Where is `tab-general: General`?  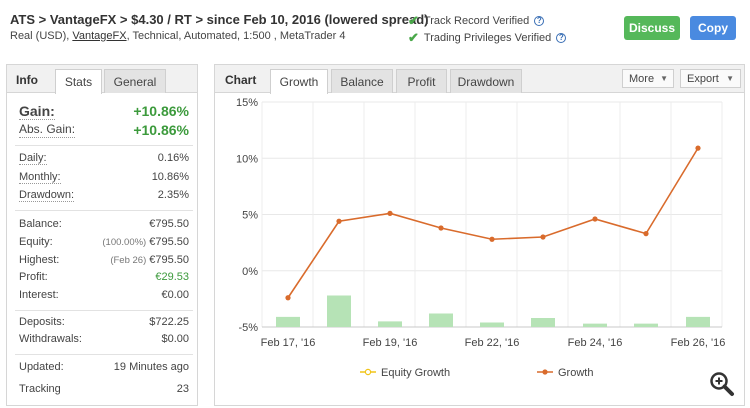 tab-general: General is located at coordinates (135, 81).